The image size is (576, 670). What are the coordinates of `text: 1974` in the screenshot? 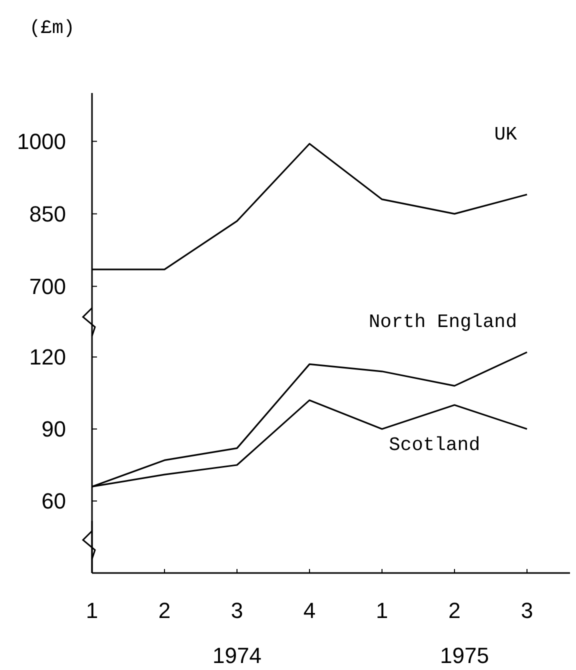 It's located at (237, 655).